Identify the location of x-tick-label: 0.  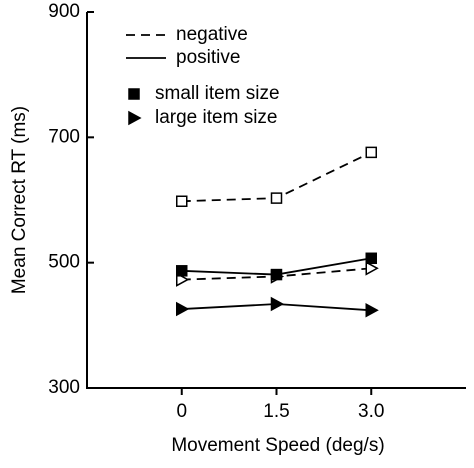
(181, 411).